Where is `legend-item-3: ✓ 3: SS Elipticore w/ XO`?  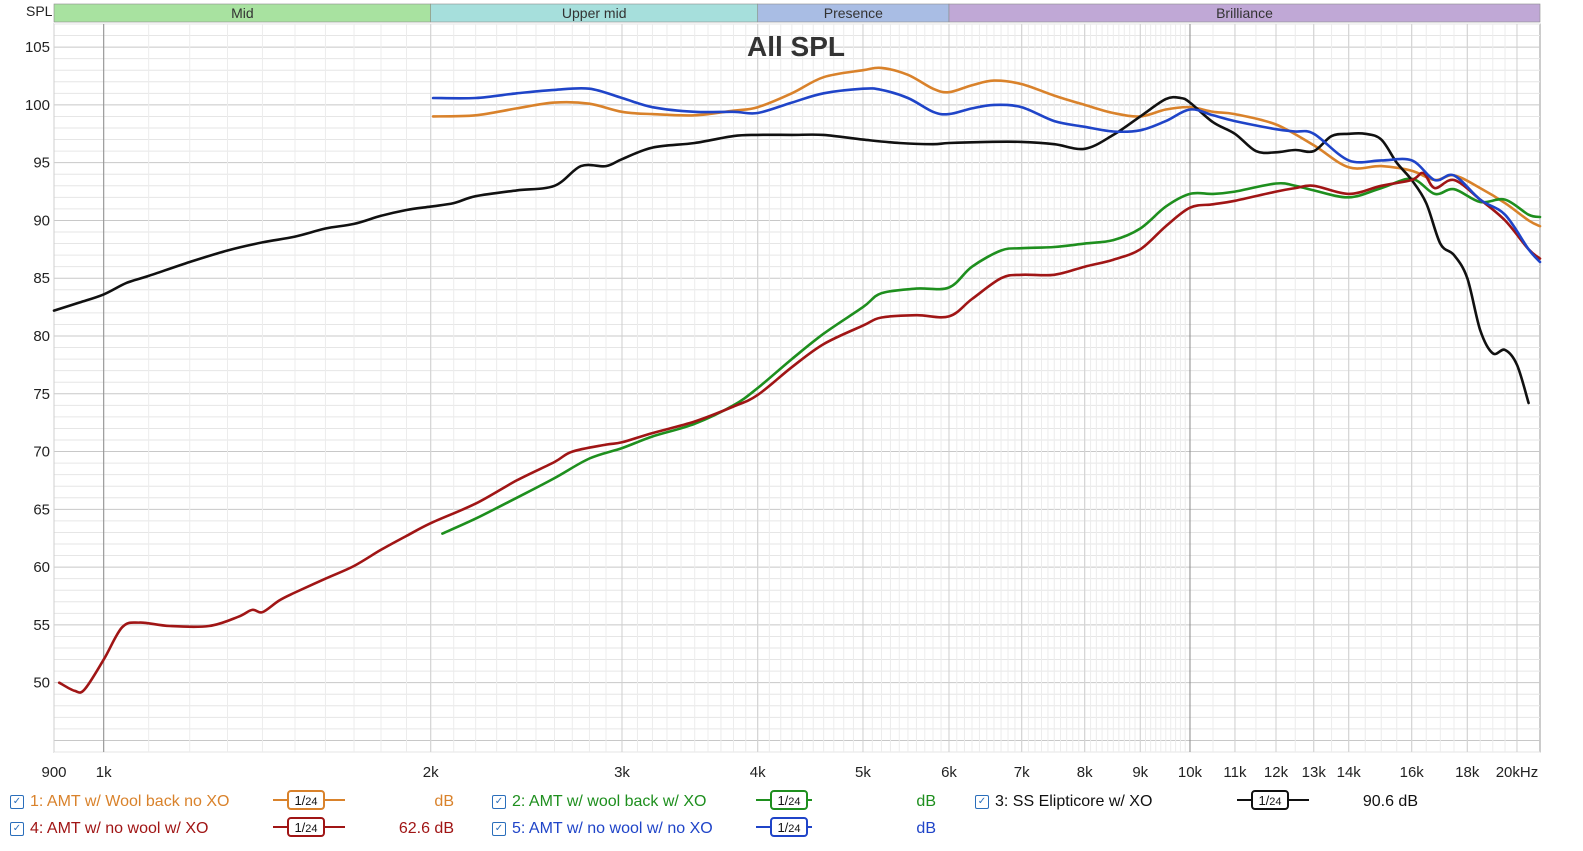 legend-item-3: ✓ 3: SS Elipticore w/ XO is located at coordinates (1063, 802).